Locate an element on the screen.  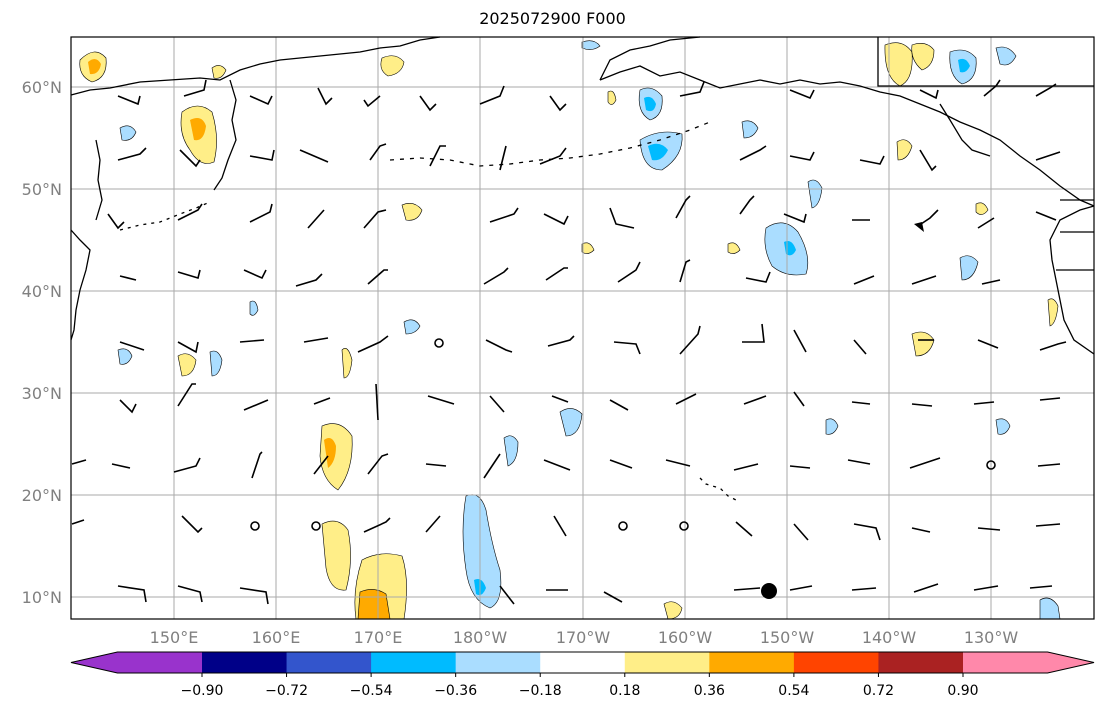
coast-sakhalin is located at coordinates (99, 180).